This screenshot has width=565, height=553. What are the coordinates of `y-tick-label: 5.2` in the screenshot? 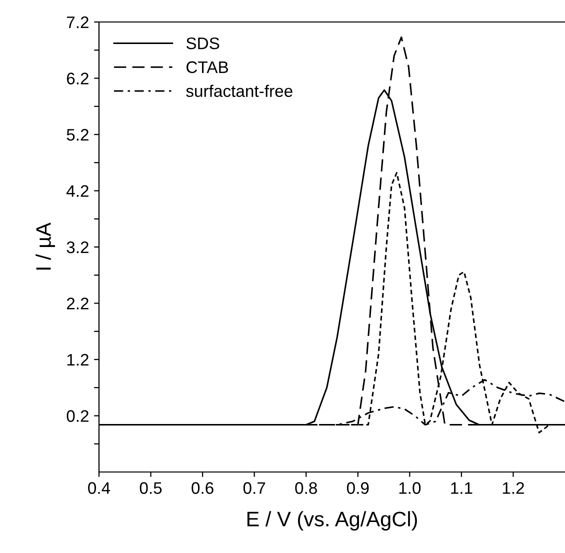 It's located at (77, 134).